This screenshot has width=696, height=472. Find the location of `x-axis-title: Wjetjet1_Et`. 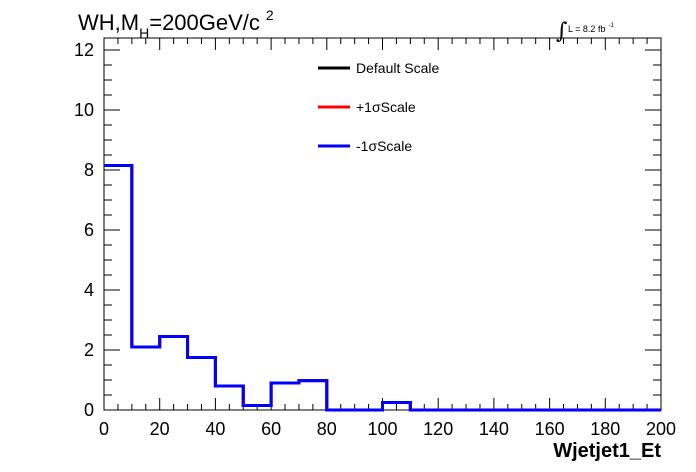

x-axis-title: Wjetjet1_Et is located at coordinates (607, 451).